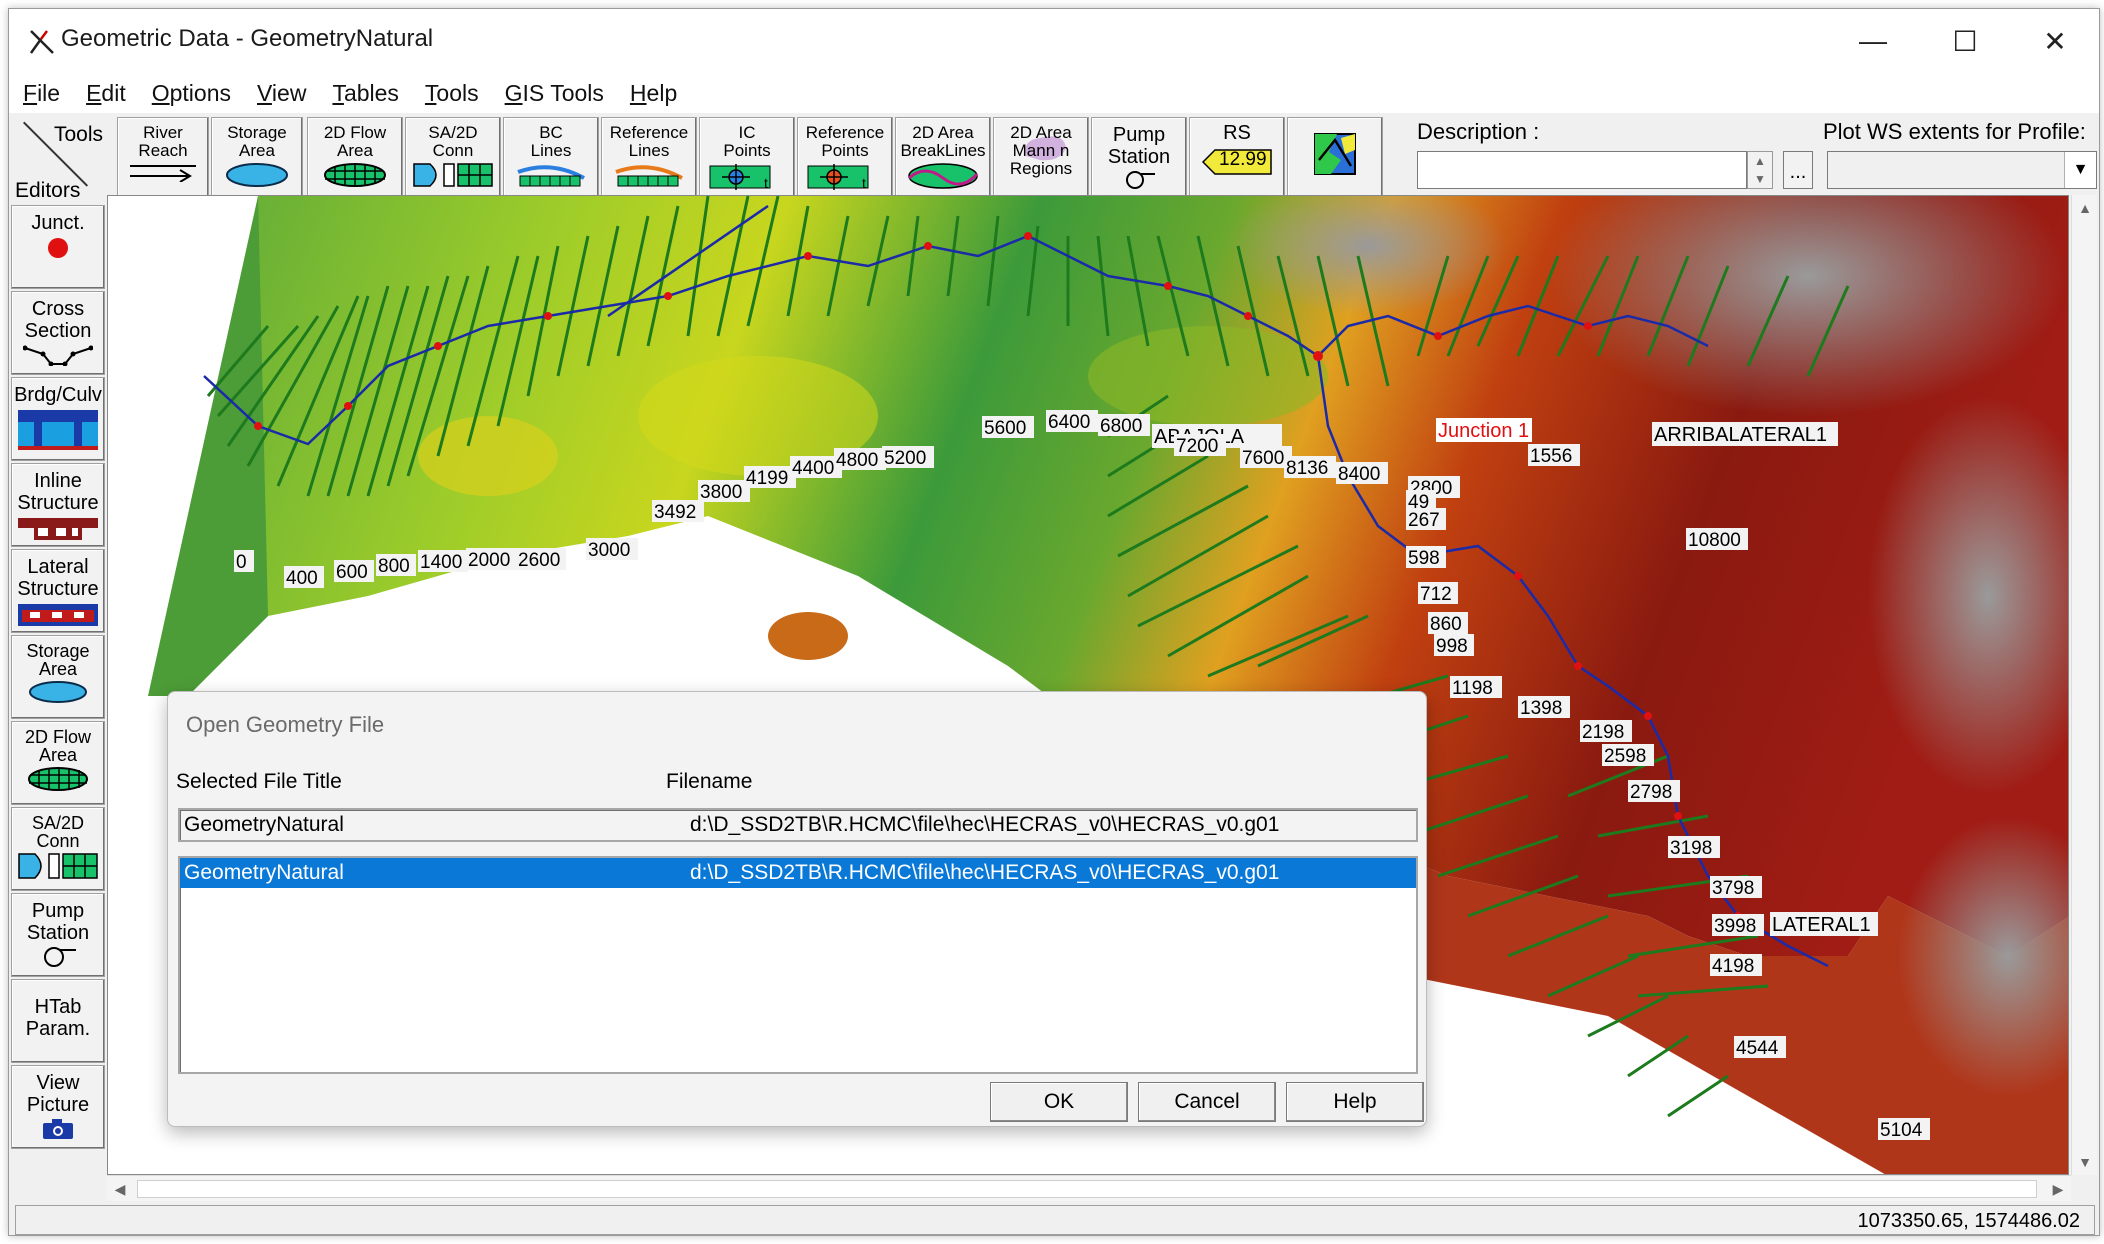 The image size is (2104, 1244). What do you see at coordinates (2080, 170) in the screenshot?
I see `chevron-down-icon: ▼` at bounding box center [2080, 170].